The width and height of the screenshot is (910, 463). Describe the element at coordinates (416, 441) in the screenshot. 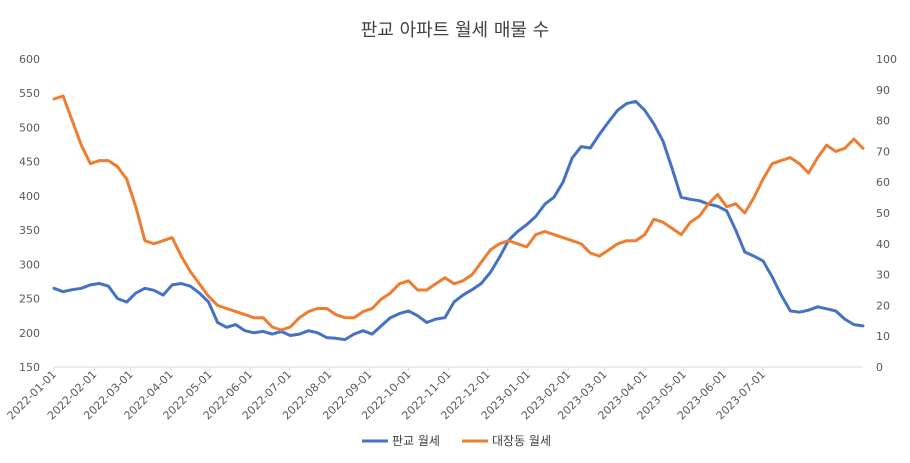

I see `legend-label-pangyo: 판교 월세` at that location.